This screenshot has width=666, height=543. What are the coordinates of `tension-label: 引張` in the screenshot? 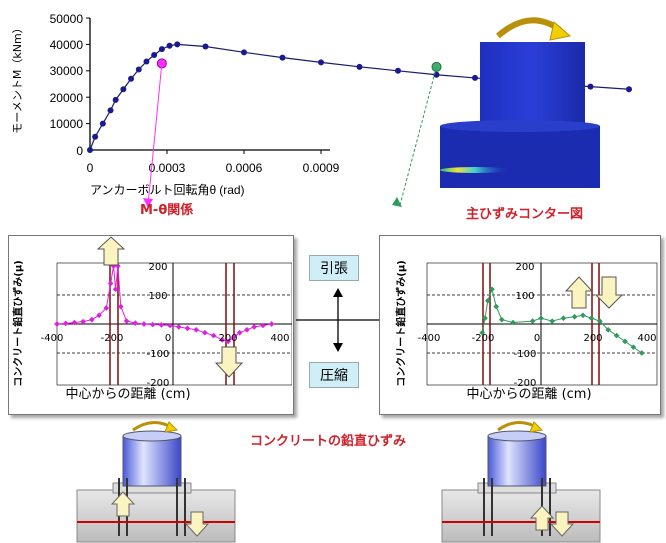 It's located at (334, 268).